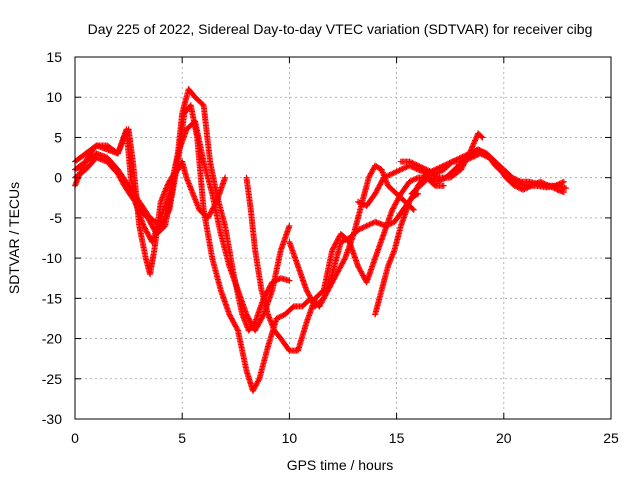 The width and height of the screenshot is (640, 480). What do you see at coordinates (52, 339) in the screenshot?
I see `y-tick-label: -20` at bounding box center [52, 339].